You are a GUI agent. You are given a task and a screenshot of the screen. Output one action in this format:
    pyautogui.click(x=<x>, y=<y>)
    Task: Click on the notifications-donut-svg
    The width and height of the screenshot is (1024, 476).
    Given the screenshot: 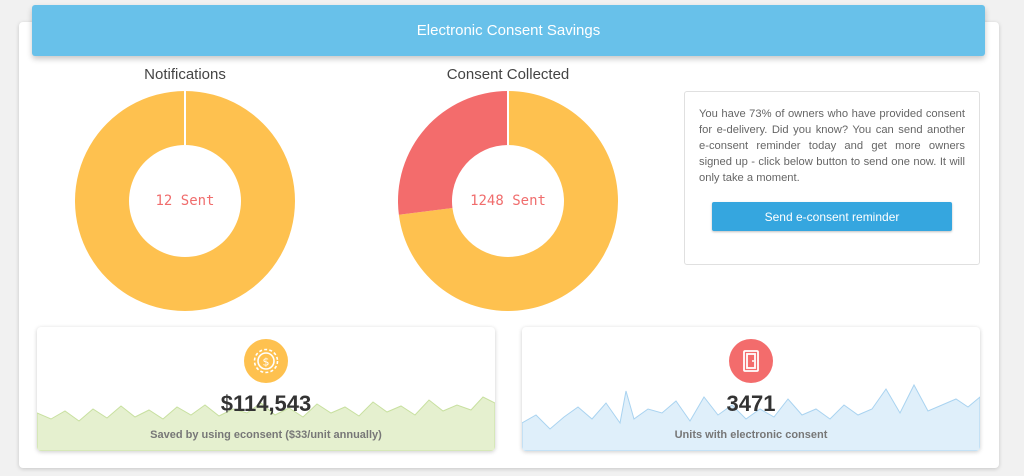 What is the action you would take?
    pyautogui.click(x=185, y=201)
    